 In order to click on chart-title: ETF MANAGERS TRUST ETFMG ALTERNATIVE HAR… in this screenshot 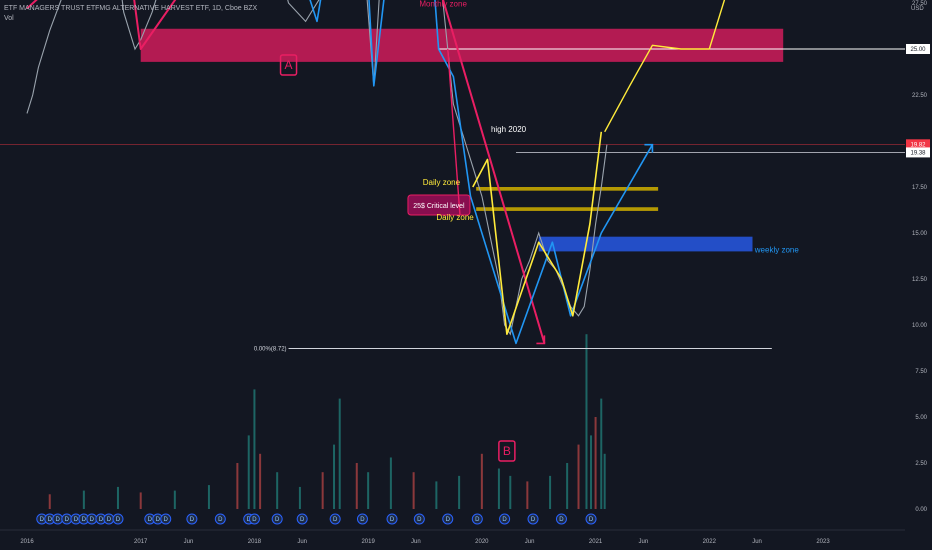, I will do `click(131, 8)`.